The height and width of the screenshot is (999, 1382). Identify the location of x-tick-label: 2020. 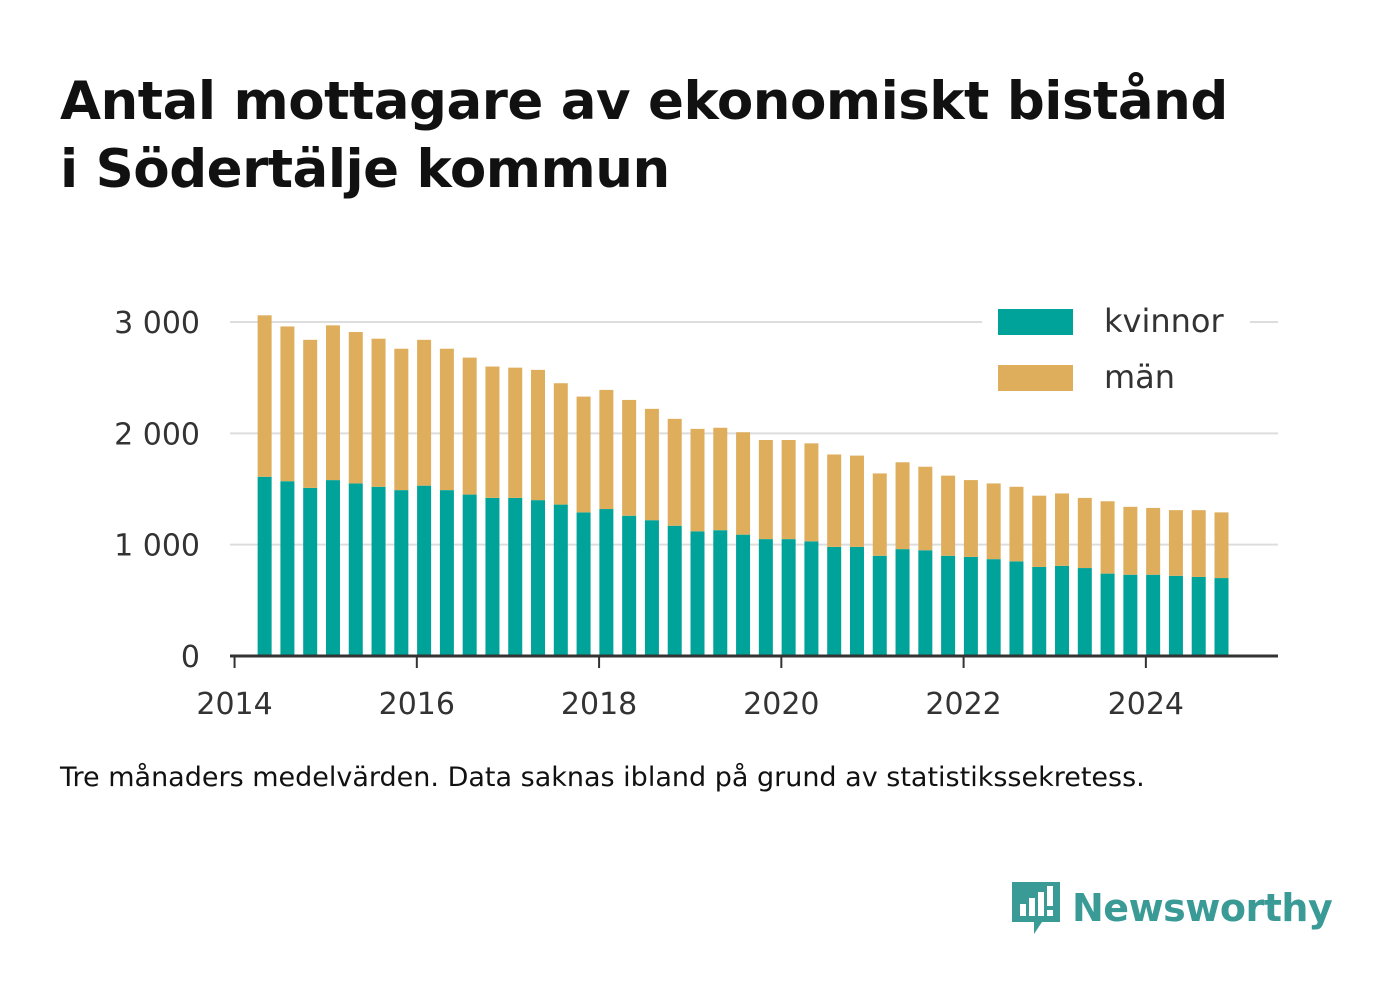
(781, 704).